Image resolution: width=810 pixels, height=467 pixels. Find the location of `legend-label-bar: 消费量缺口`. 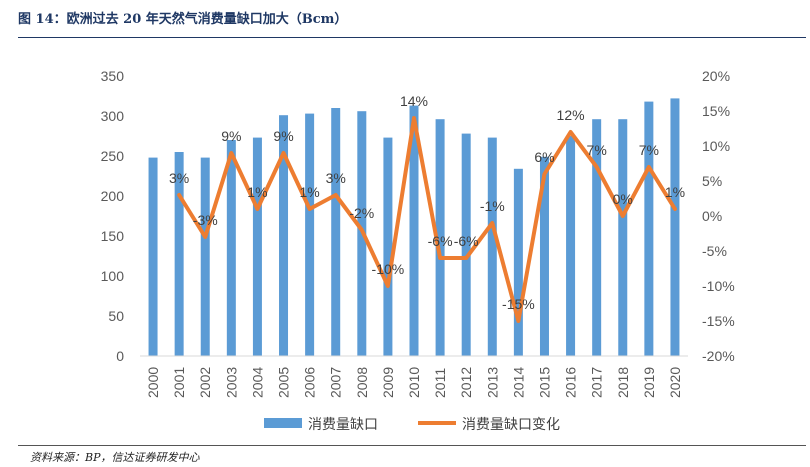

legend-label-bar: 消费量缺口 is located at coordinates (343, 425).